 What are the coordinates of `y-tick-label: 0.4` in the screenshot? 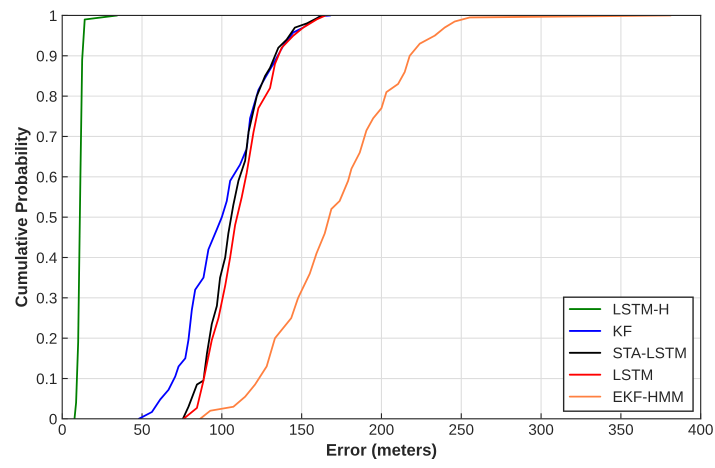 It's located at (46, 258).